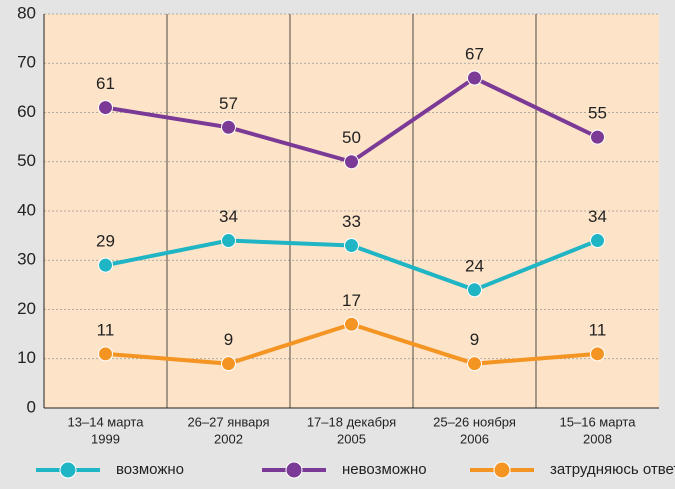  I want to click on y-tick-label: 0, so click(31, 406).